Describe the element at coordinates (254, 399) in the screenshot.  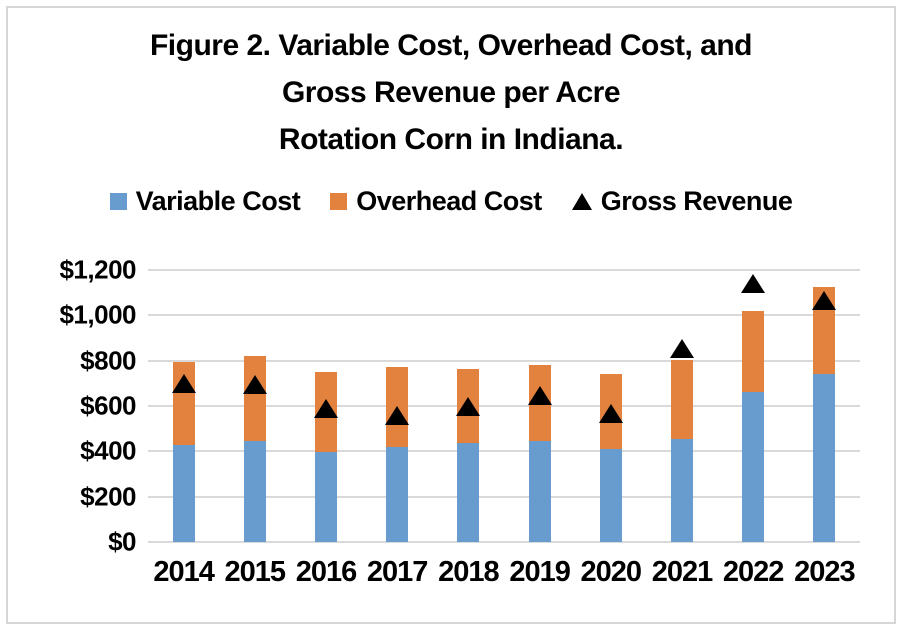
I see `bar-overhead-cost-2015` at that location.